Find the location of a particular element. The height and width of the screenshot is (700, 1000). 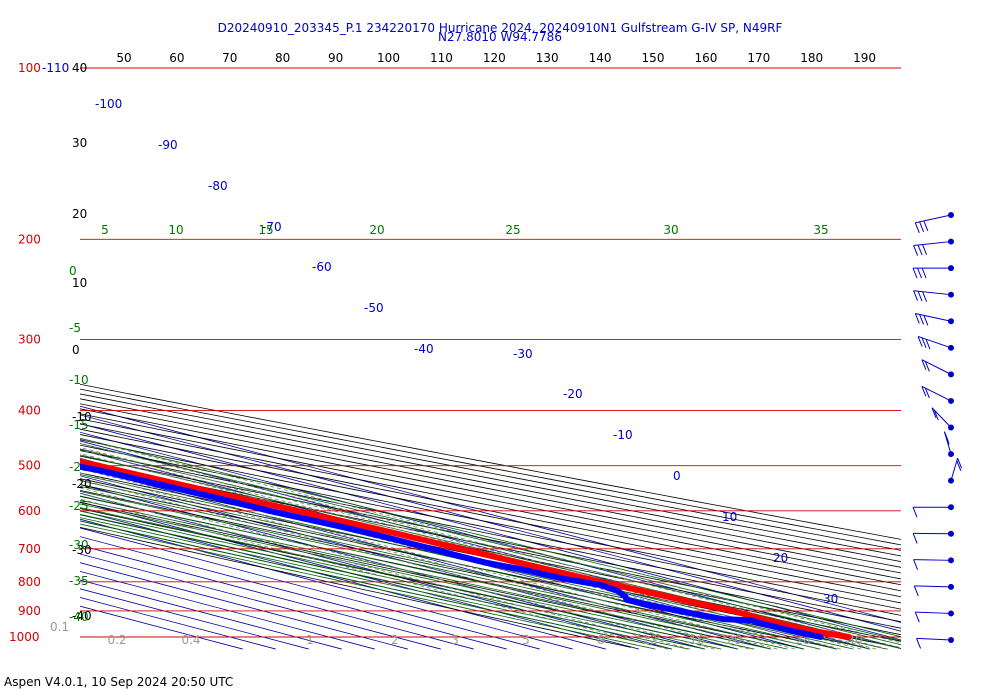

left-moist-label: -30 is located at coordinates (79, 545).